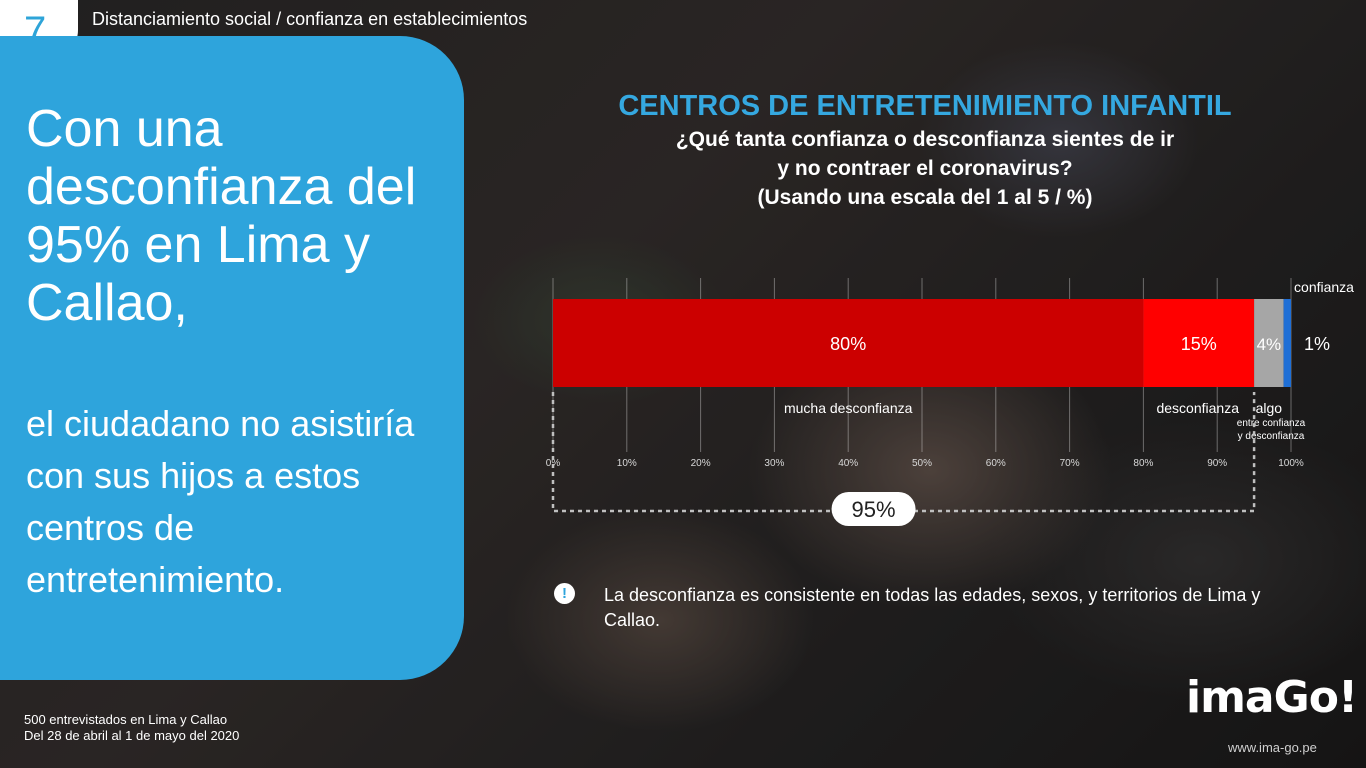  I want to click on chart-question-line-3: (Usando una escala del 1 al 5 / %), so click(925, 197).